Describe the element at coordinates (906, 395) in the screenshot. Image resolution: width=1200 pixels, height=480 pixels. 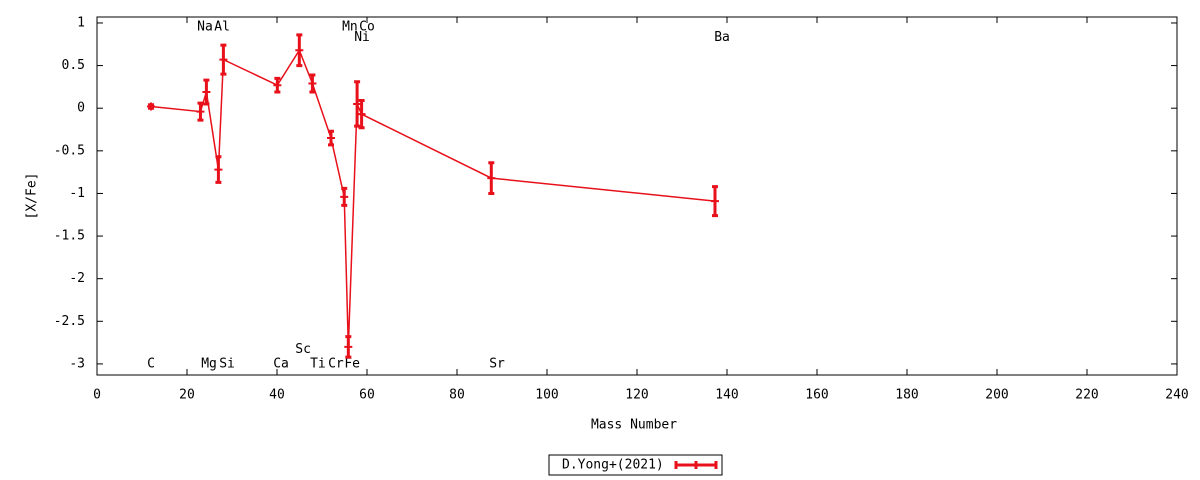
I see `x-tick-label: 180` at that location.